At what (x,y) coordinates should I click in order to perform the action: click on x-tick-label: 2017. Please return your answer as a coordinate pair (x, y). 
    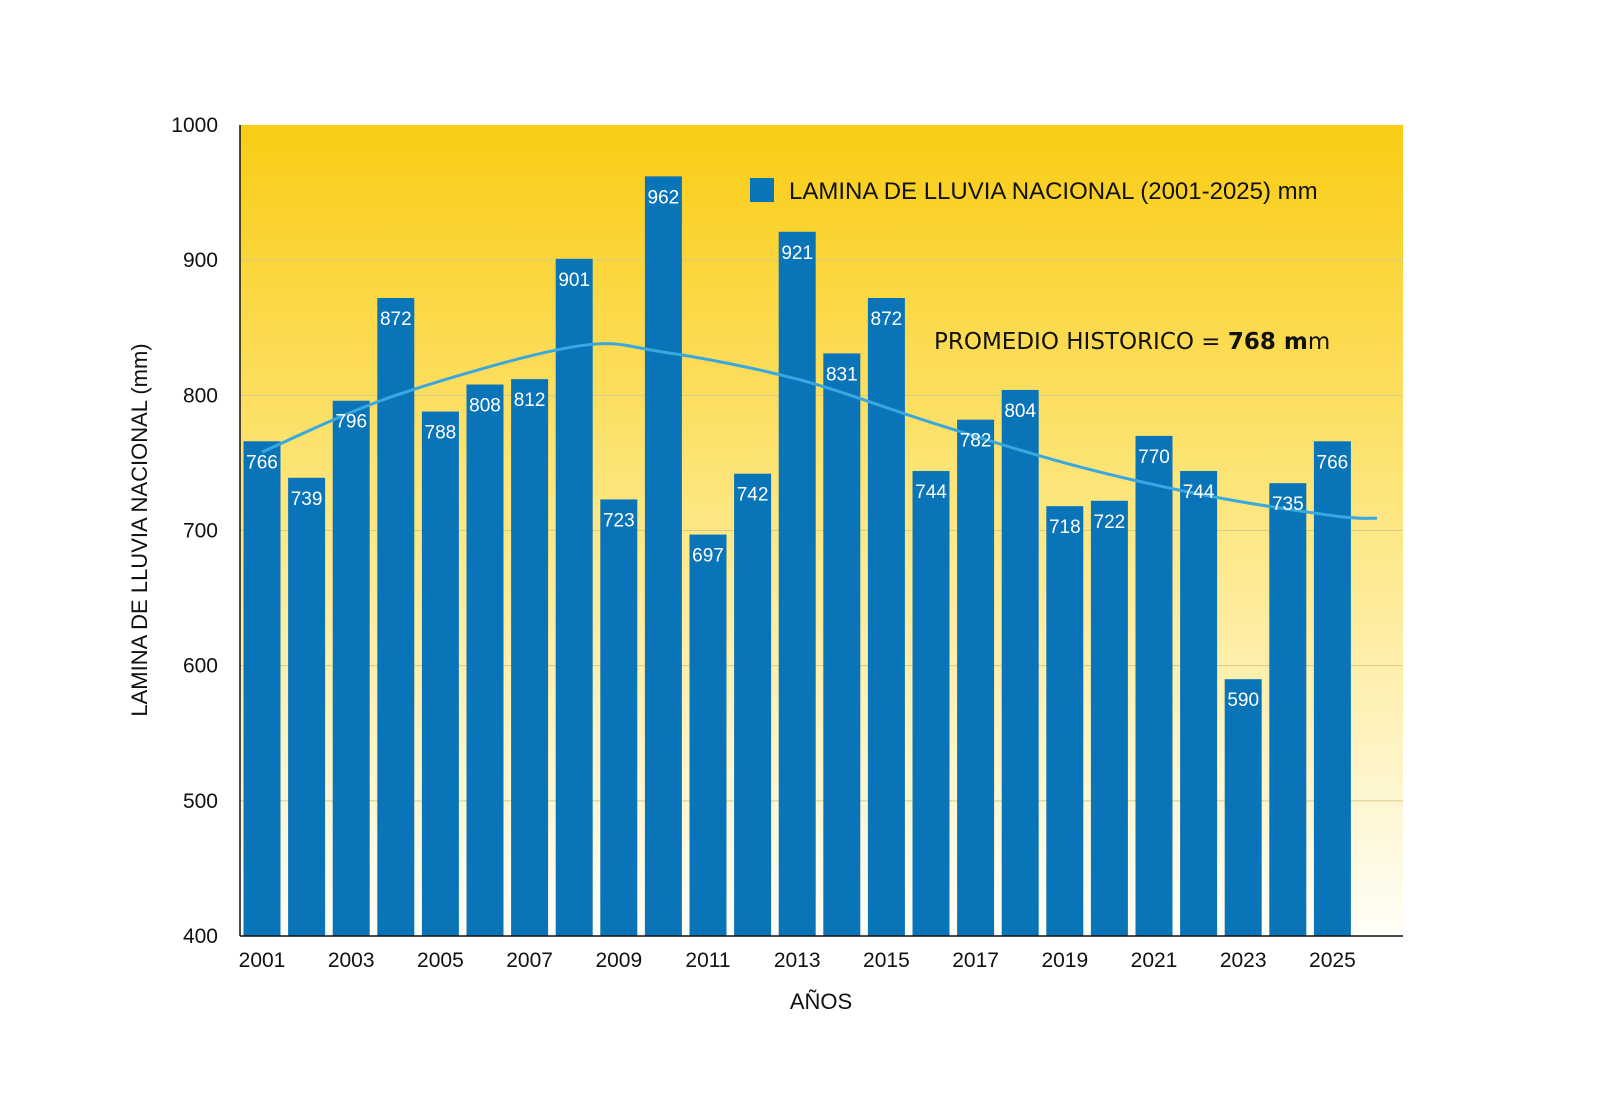
    Looking at the image, I should click on (975, 960).